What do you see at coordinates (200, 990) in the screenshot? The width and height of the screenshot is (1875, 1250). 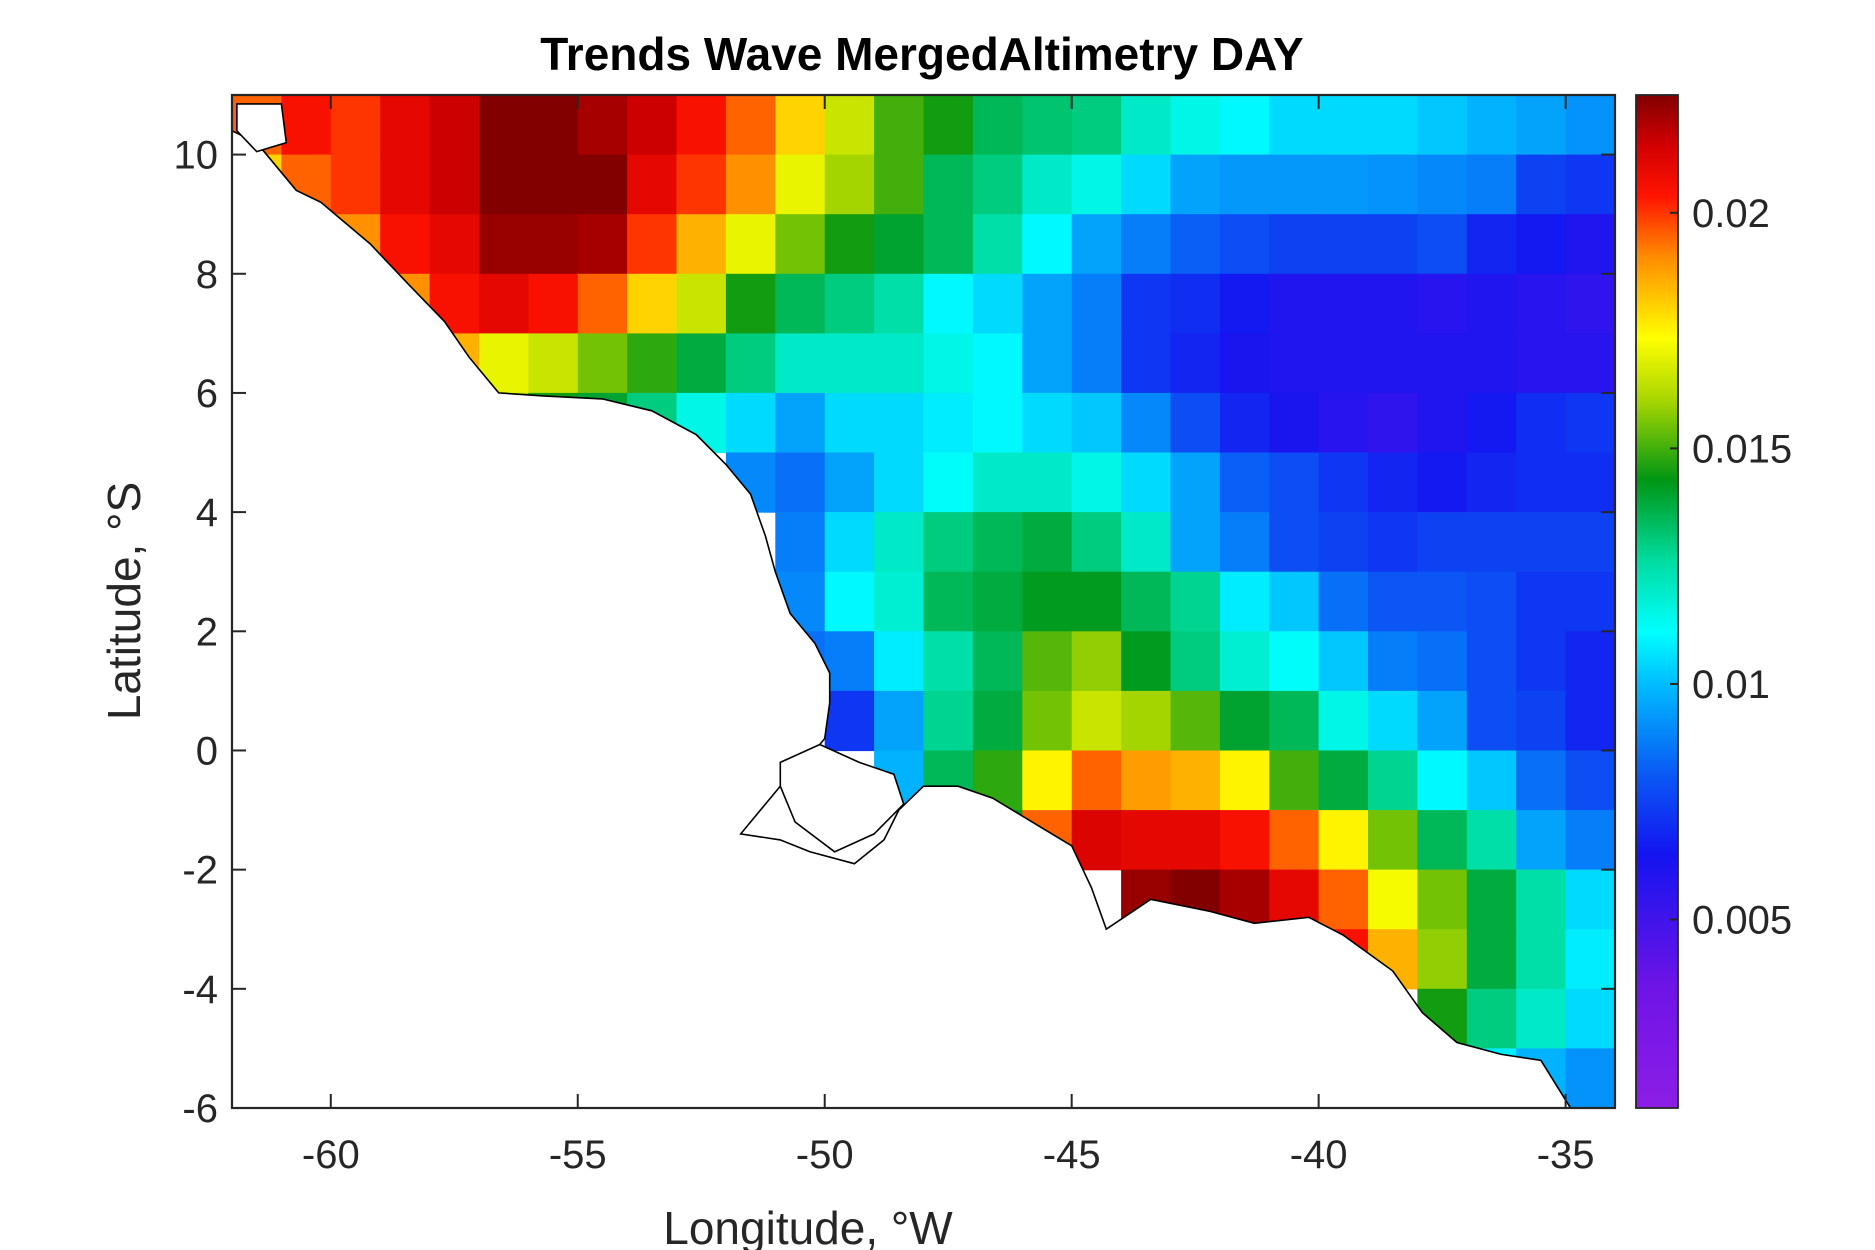 I see `y-tick-label: -4` at bounding box center [200, 990].